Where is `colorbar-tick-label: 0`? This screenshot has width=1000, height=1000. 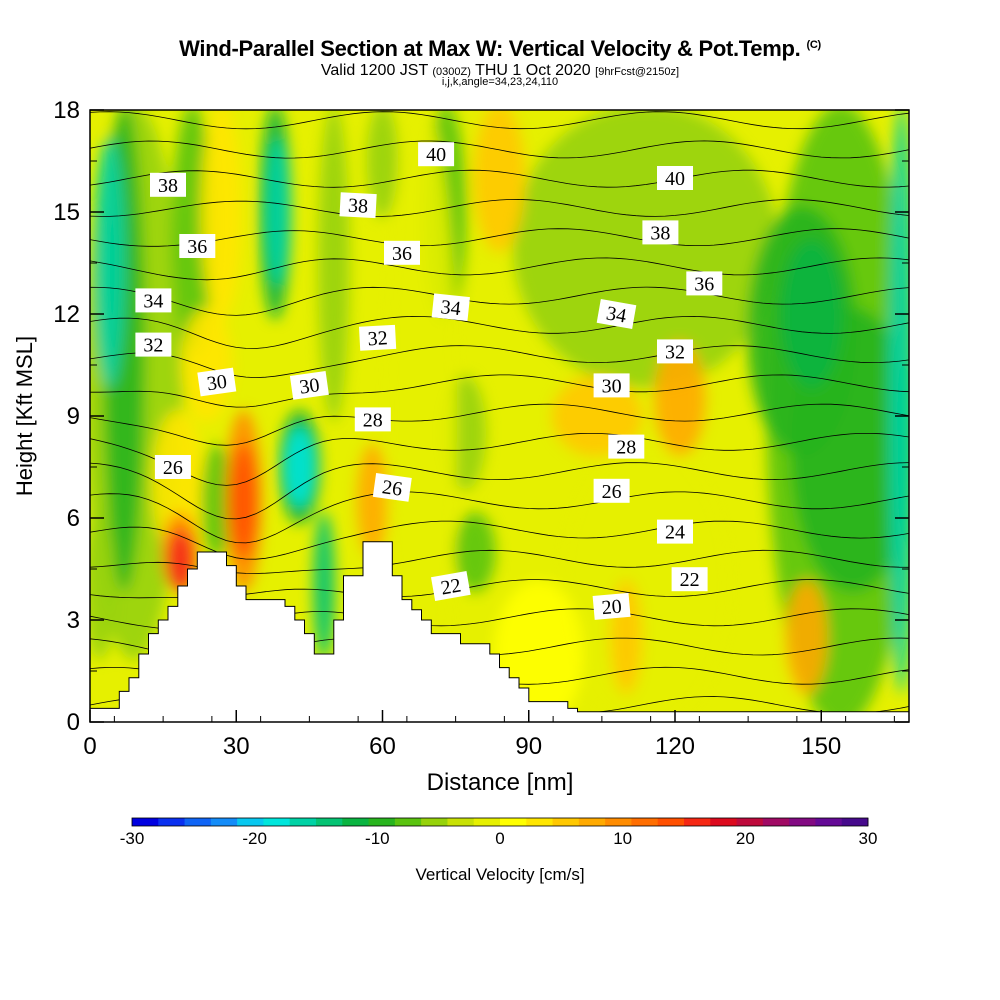 colorbar-tick-label: 0 is located at coordinates (499, 838).